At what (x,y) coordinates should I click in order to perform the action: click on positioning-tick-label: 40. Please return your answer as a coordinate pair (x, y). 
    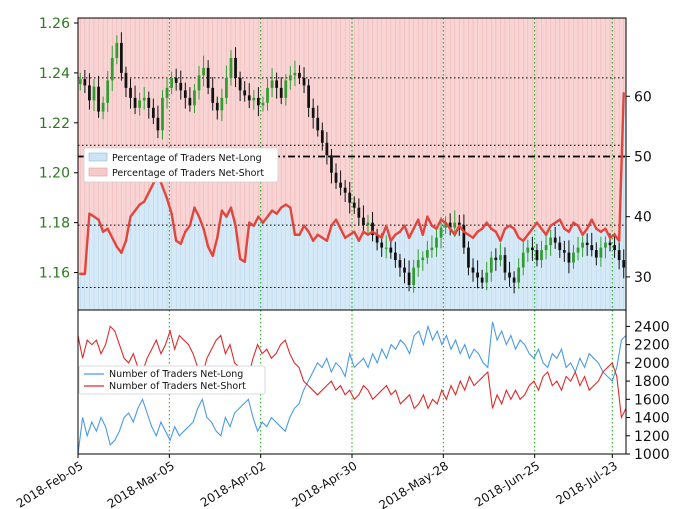
    Looking at the image, I should click on (643, 218).